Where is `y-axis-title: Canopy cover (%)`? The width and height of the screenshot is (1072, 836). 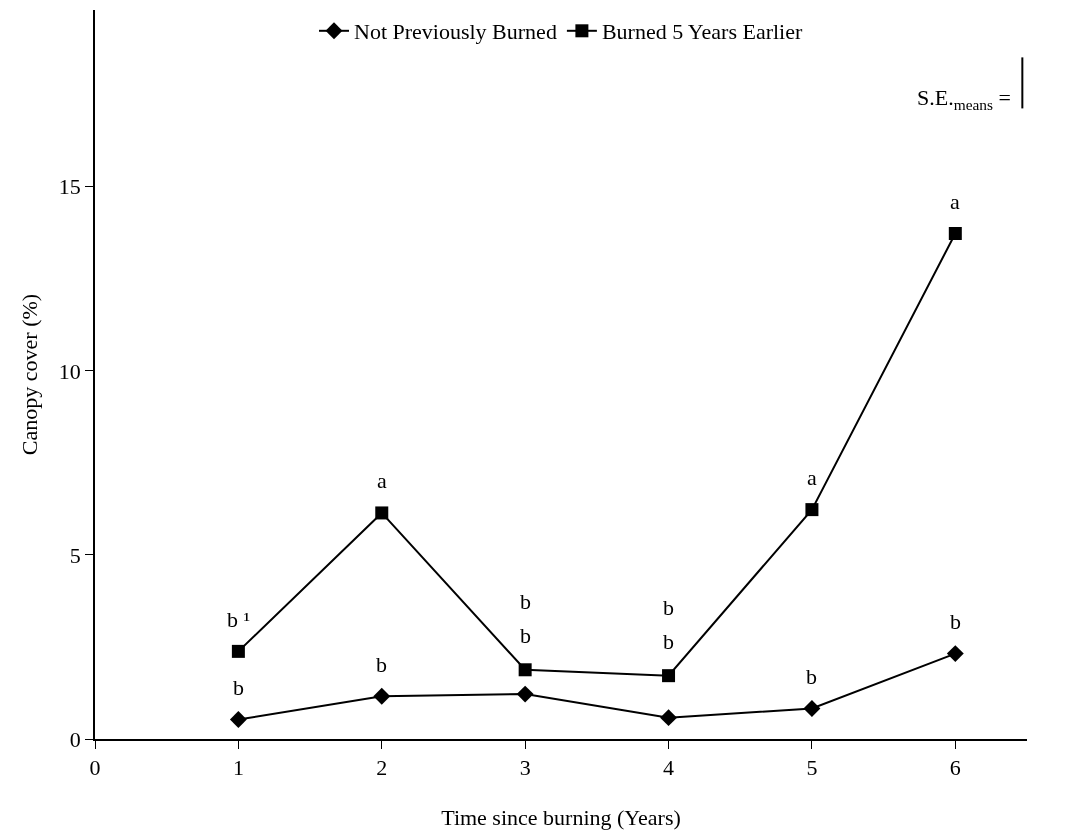 y-axis-title: Canopy cover (%) is located at coordinates (30, 374).